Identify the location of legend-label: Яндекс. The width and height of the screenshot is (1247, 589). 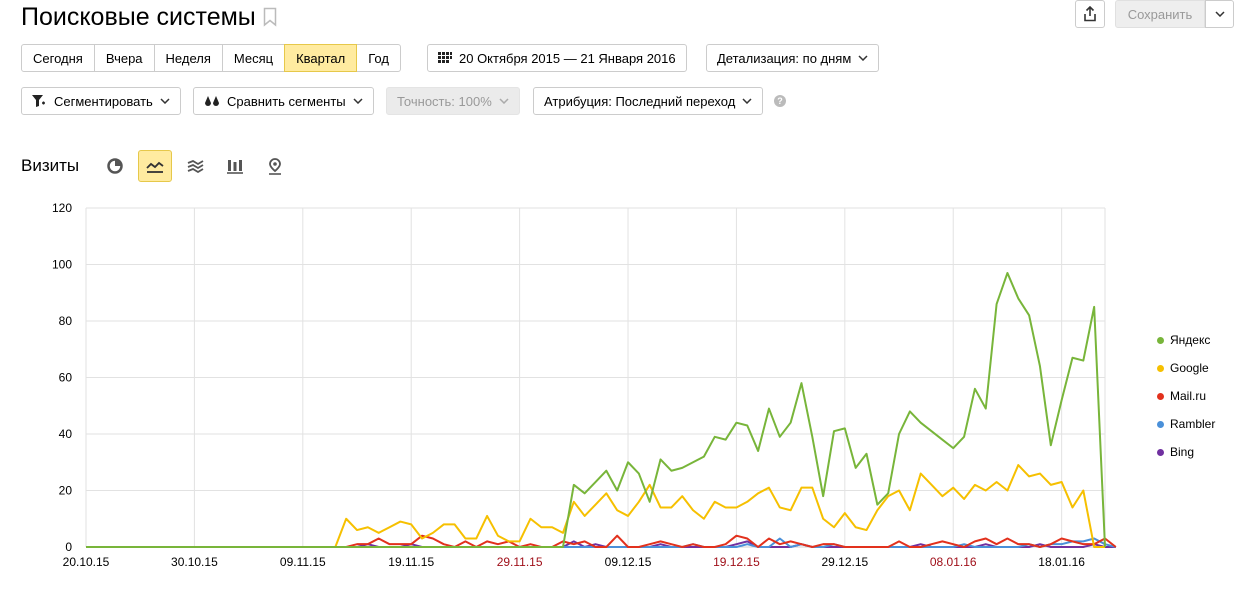
(1190, 340).